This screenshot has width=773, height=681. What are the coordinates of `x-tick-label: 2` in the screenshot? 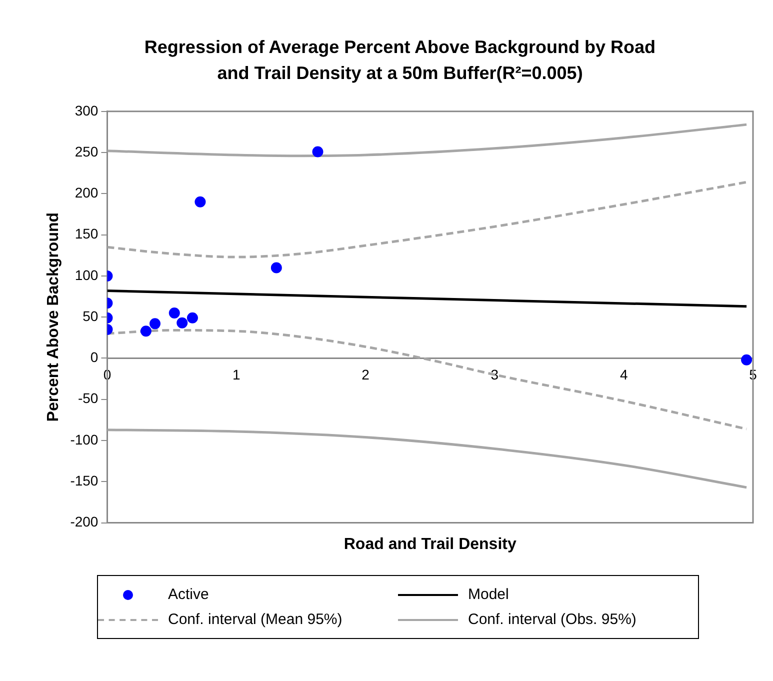 It's located at (366, 374).